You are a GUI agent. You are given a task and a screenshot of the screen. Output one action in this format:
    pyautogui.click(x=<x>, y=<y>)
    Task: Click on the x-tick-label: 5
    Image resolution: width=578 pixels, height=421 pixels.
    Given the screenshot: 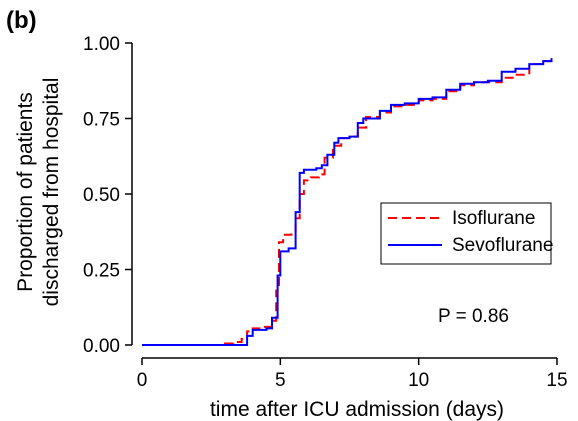 What is the action you would take?
    pyautogui.click(x=280, y=380)
    